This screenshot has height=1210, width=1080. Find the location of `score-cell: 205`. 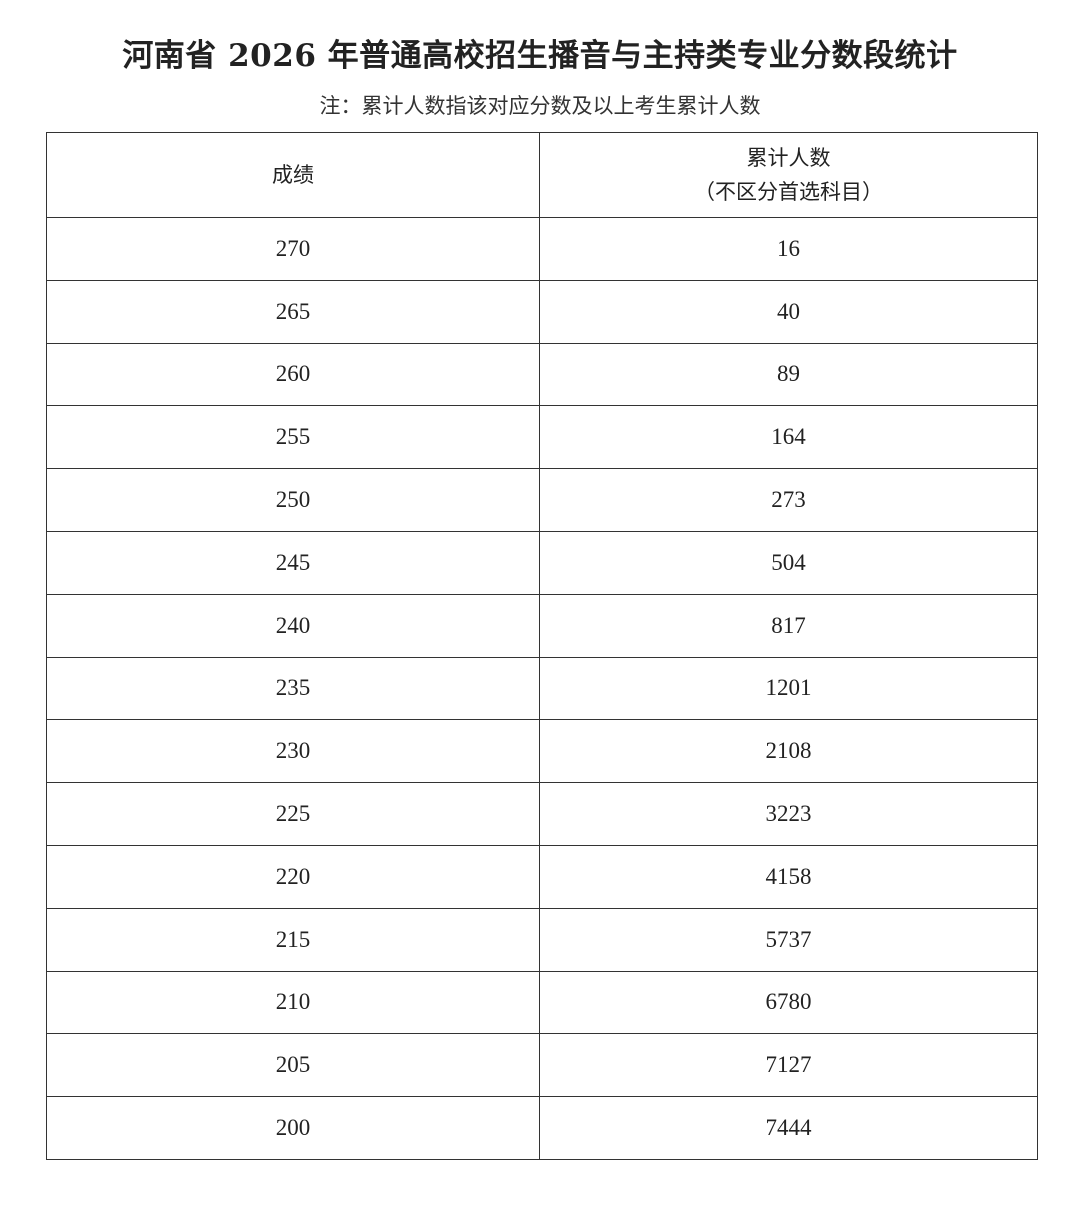

score-cell: 205 is located at coordinates (293, 1065).